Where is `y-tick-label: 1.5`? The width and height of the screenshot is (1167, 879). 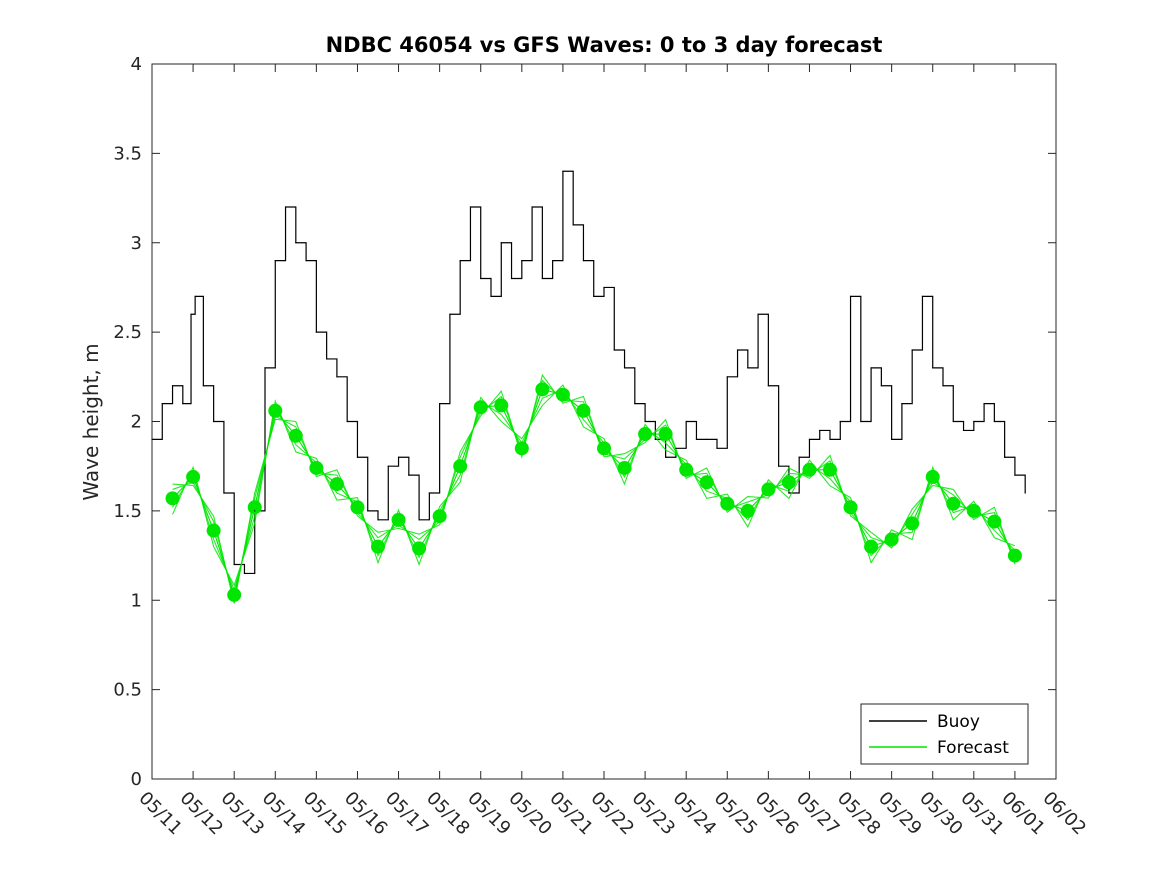
y-tick-label: 1.5 is located at coordinates (127, 511).